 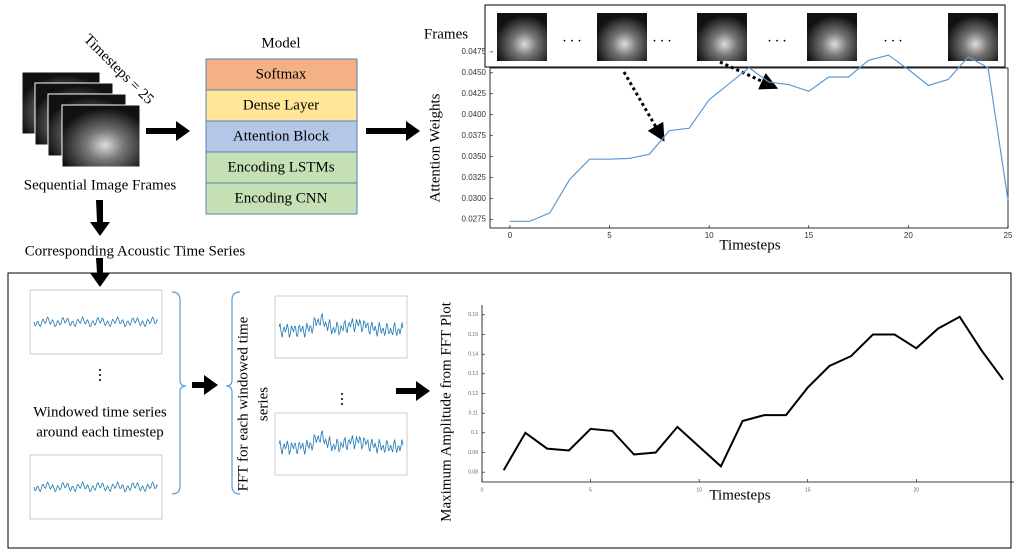 What do you see at coordinates (473, 394) in the screenshot?
I see `y-tick-label: 0.12` at bounding box center [473, 394].